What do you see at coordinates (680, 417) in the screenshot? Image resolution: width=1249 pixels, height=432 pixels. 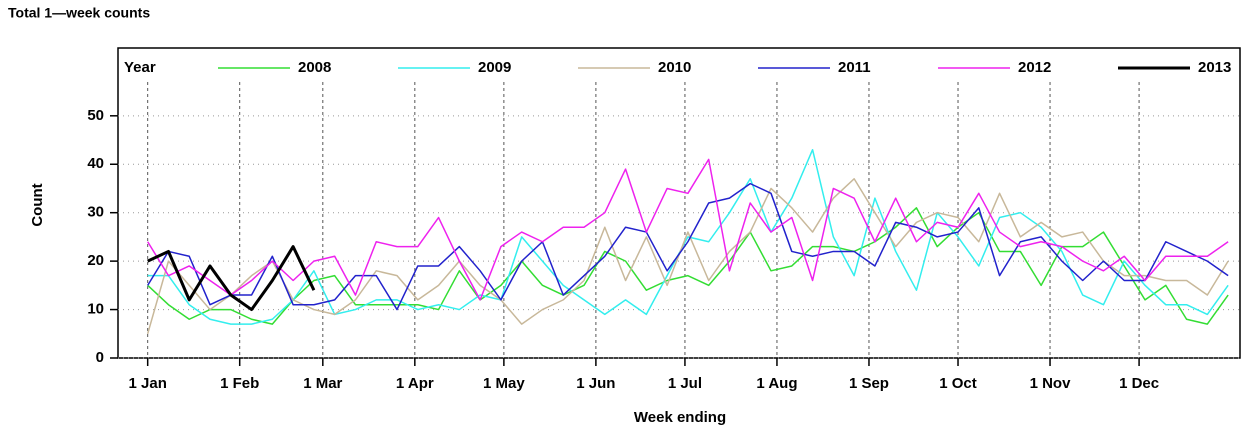 I see `x-axis-label: Week ending` at bounding box center [680, 417].